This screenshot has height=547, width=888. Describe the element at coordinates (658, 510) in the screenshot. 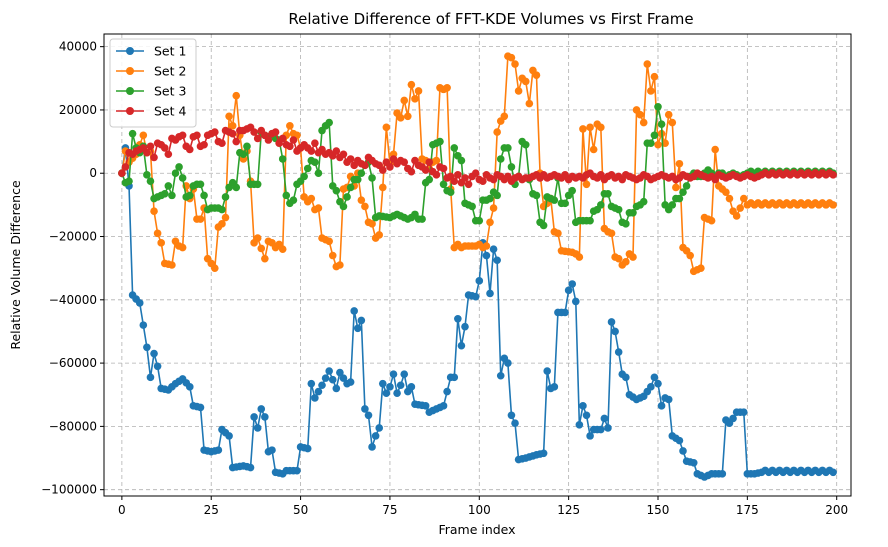

I see `x-tick-label: 150` at that location.